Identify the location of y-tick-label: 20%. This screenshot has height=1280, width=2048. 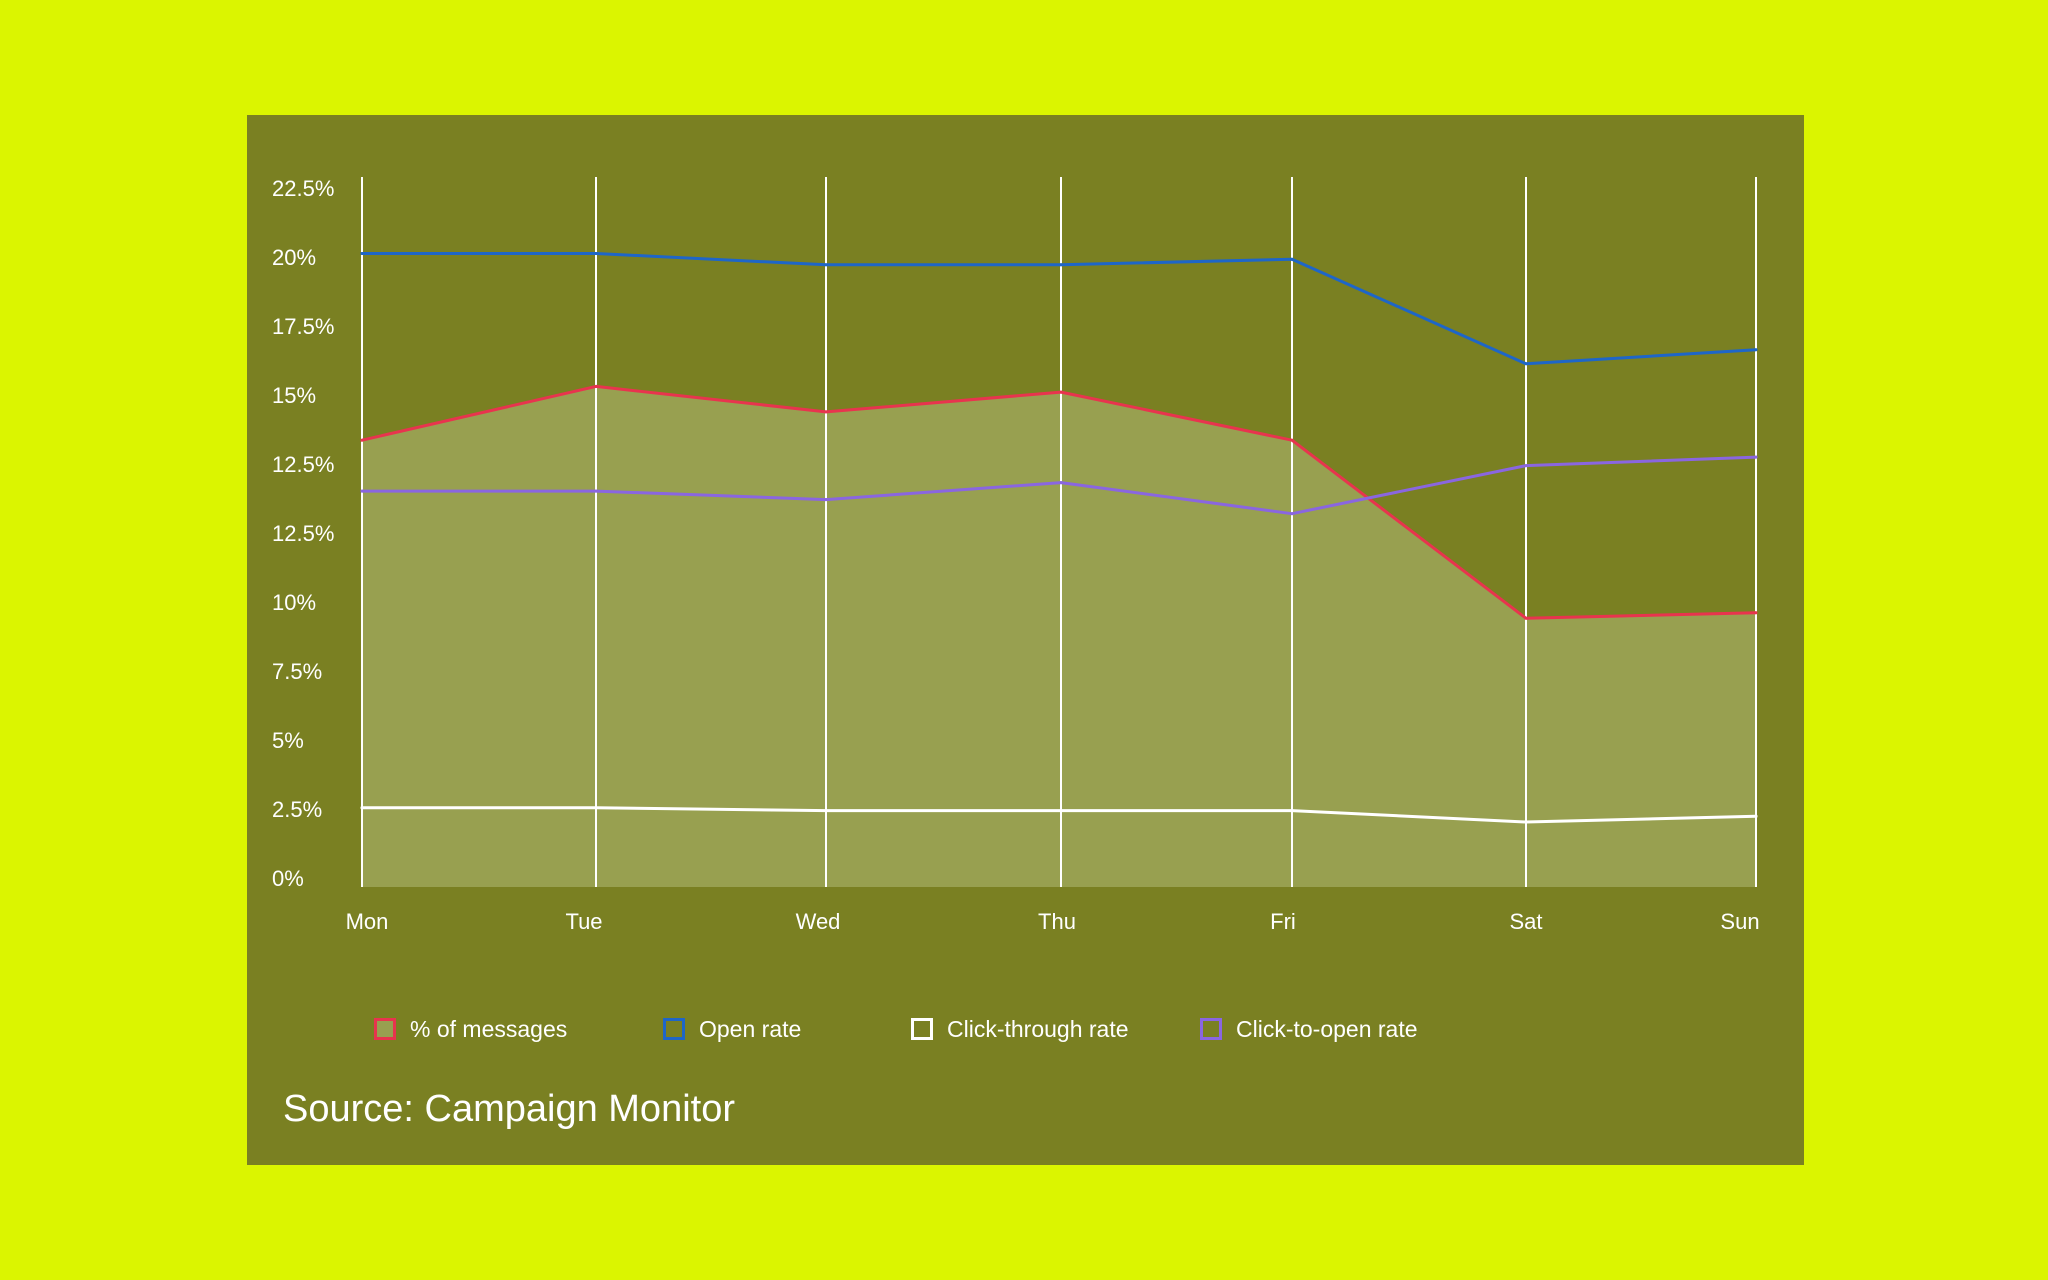
(294, 257).